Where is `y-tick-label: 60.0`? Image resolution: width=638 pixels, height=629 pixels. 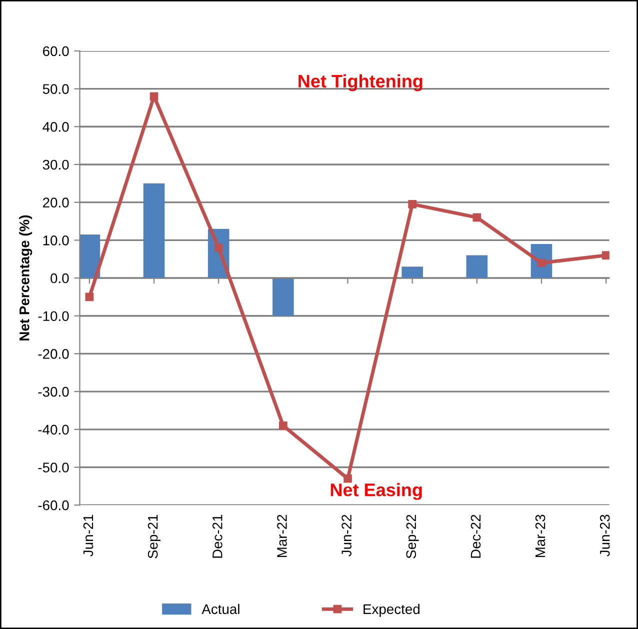
y-tick-label: 60.0 is located at coordinates (56, 51).